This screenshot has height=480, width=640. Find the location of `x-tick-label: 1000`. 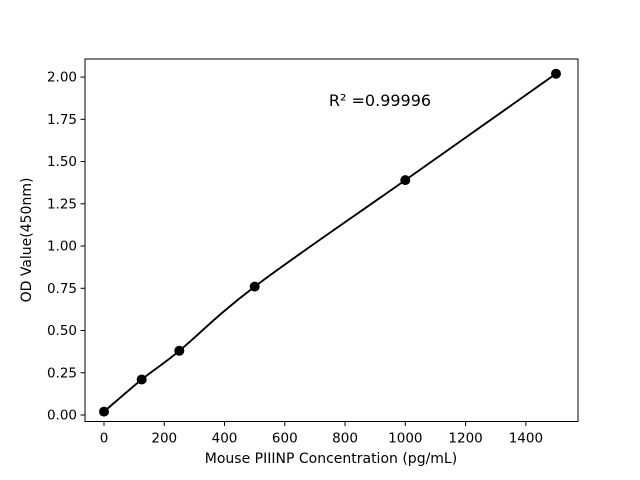

x-tick-label: 1000 is located at coordinates (405, 439).